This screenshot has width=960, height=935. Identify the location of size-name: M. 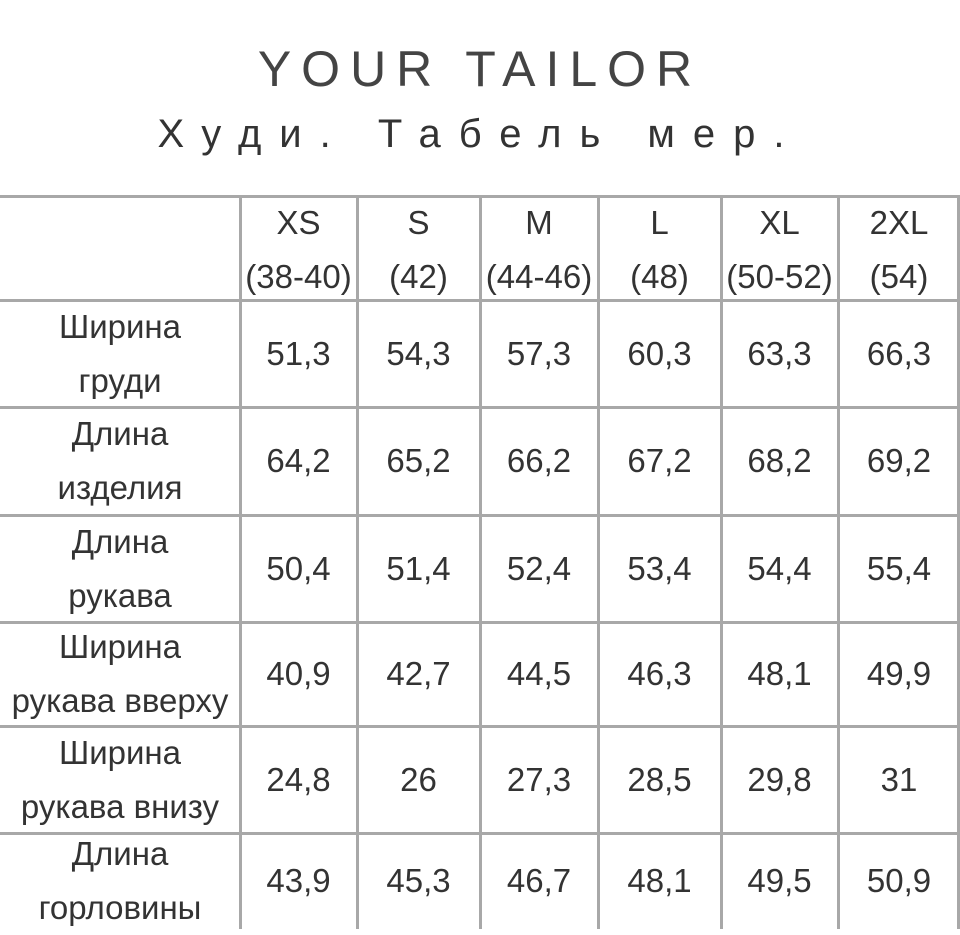
(539, 222).